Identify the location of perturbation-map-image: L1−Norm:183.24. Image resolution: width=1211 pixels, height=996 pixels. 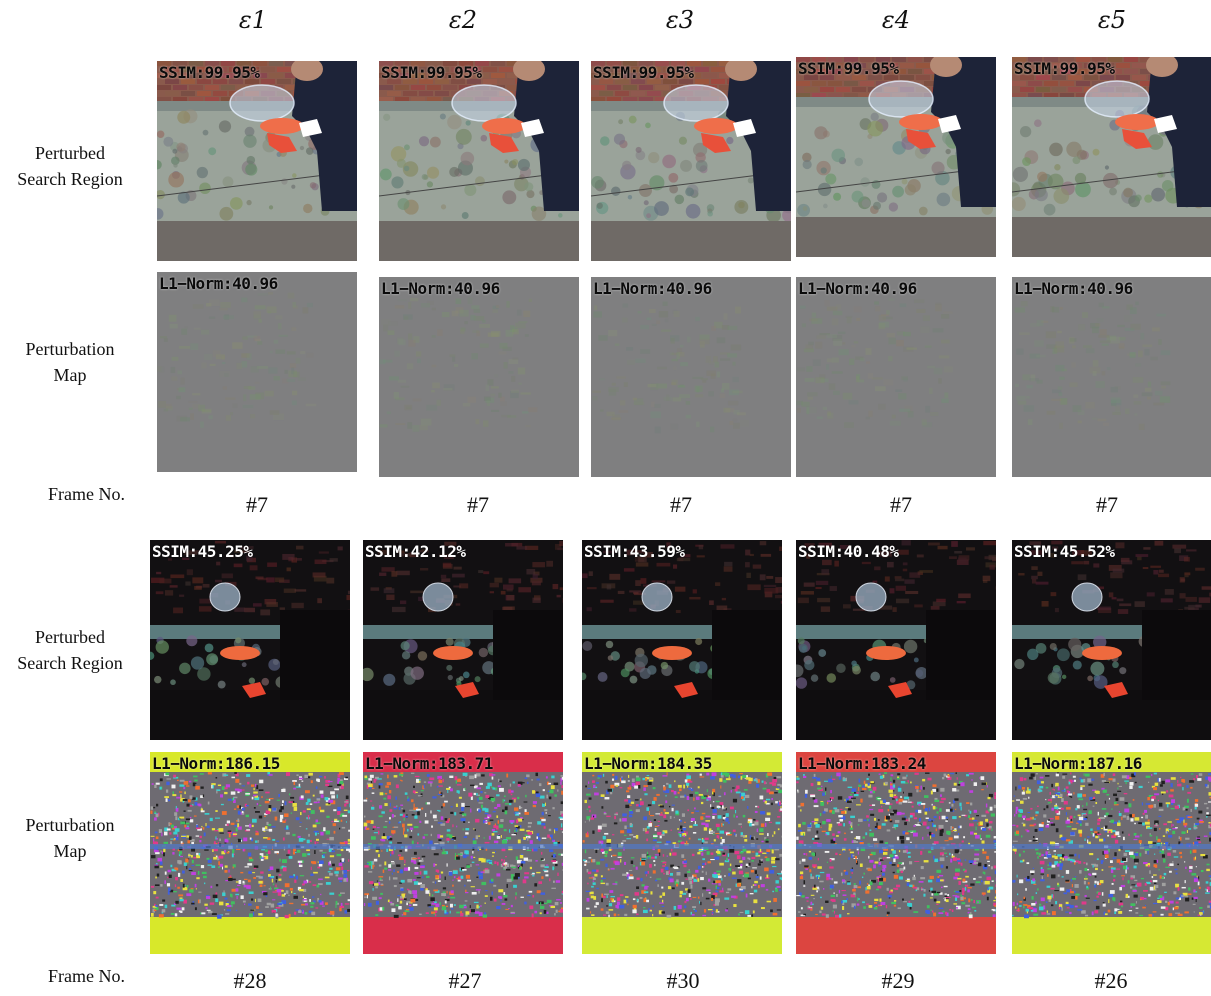
(896, 853).